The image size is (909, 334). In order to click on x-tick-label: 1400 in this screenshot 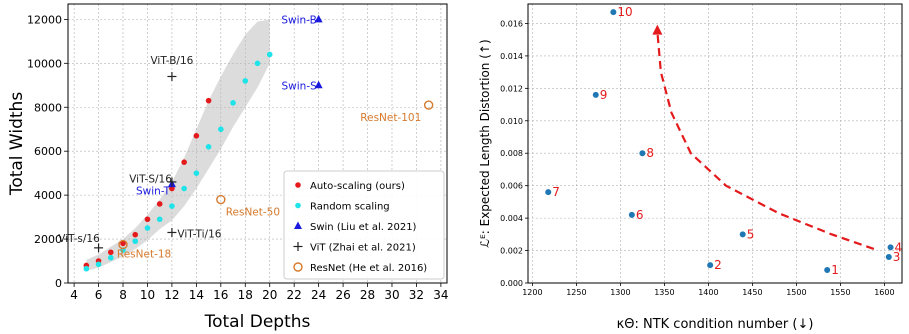, I will do `click(708, 292)`.